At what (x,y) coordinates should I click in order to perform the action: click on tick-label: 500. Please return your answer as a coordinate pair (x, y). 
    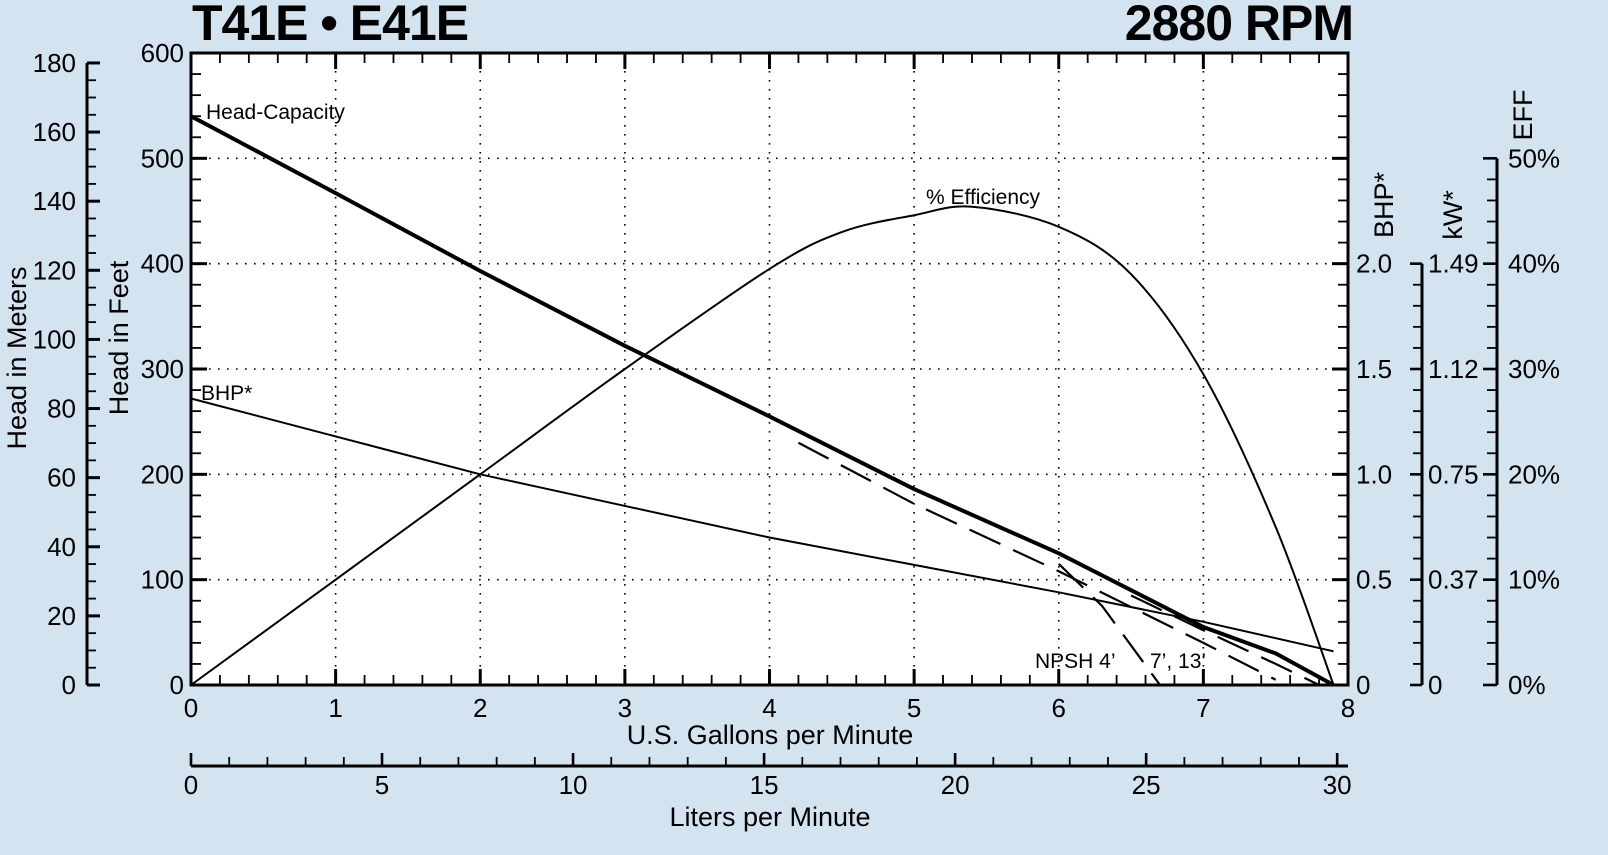
    Looking at the image, I should click on (162, 158).